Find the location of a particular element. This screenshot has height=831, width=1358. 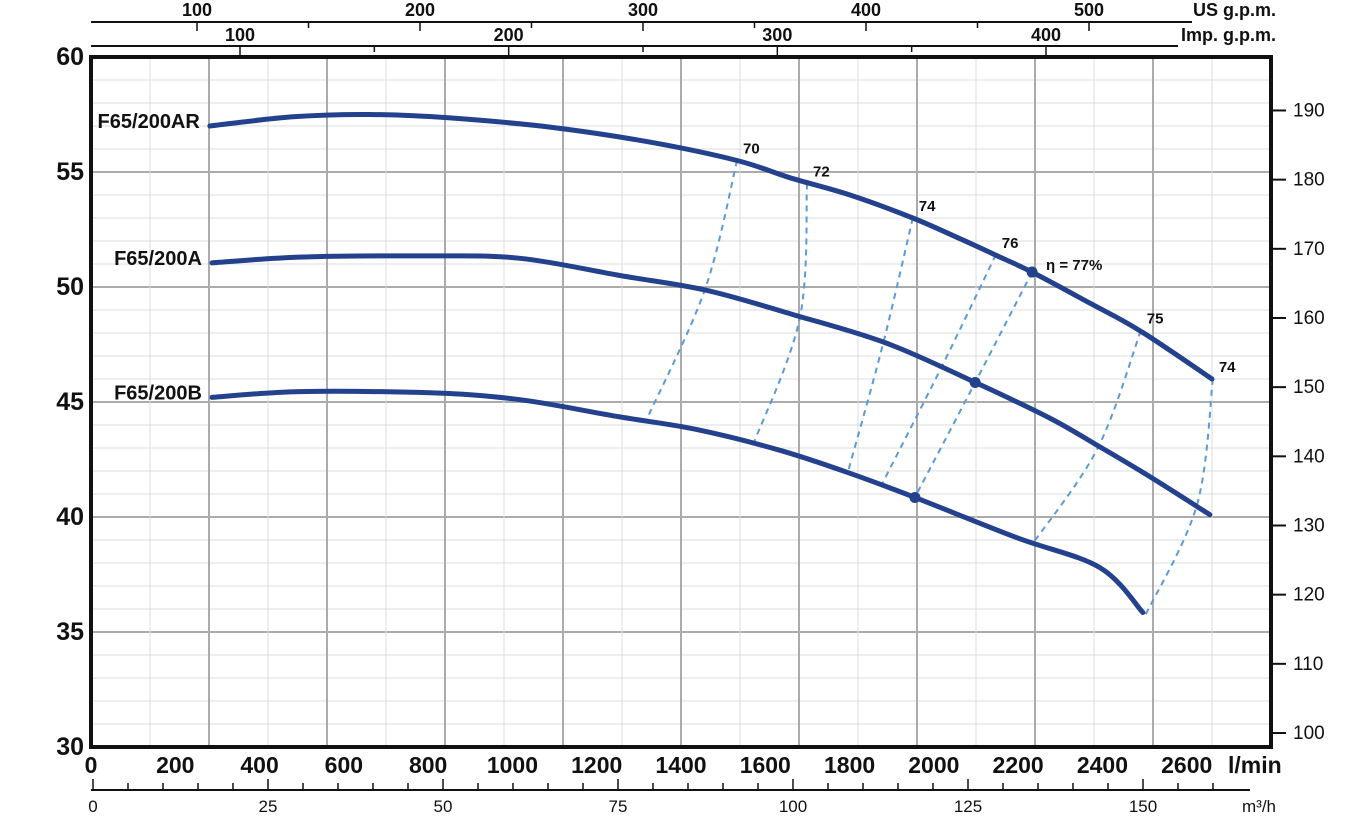

imp-tick-label: 200 is located at coordinates (509, 35).